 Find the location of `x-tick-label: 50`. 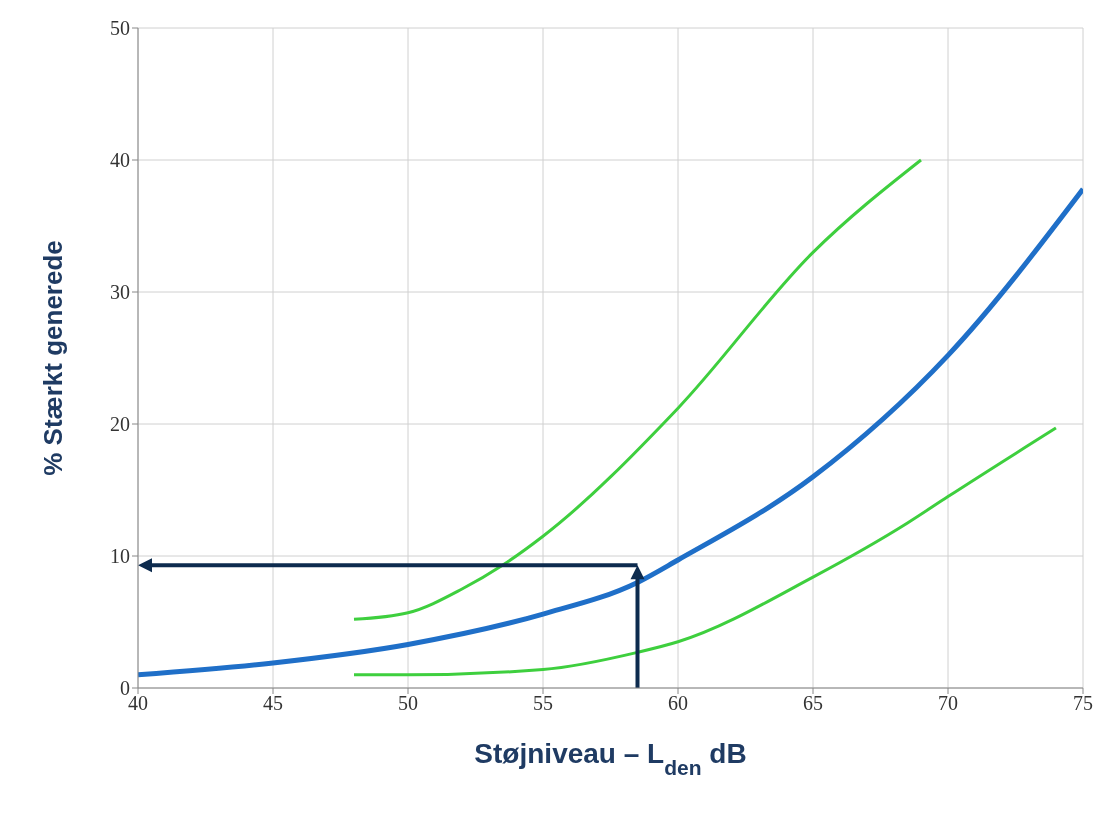

x-tick-label: 50 is located at coordinates (408, 703).